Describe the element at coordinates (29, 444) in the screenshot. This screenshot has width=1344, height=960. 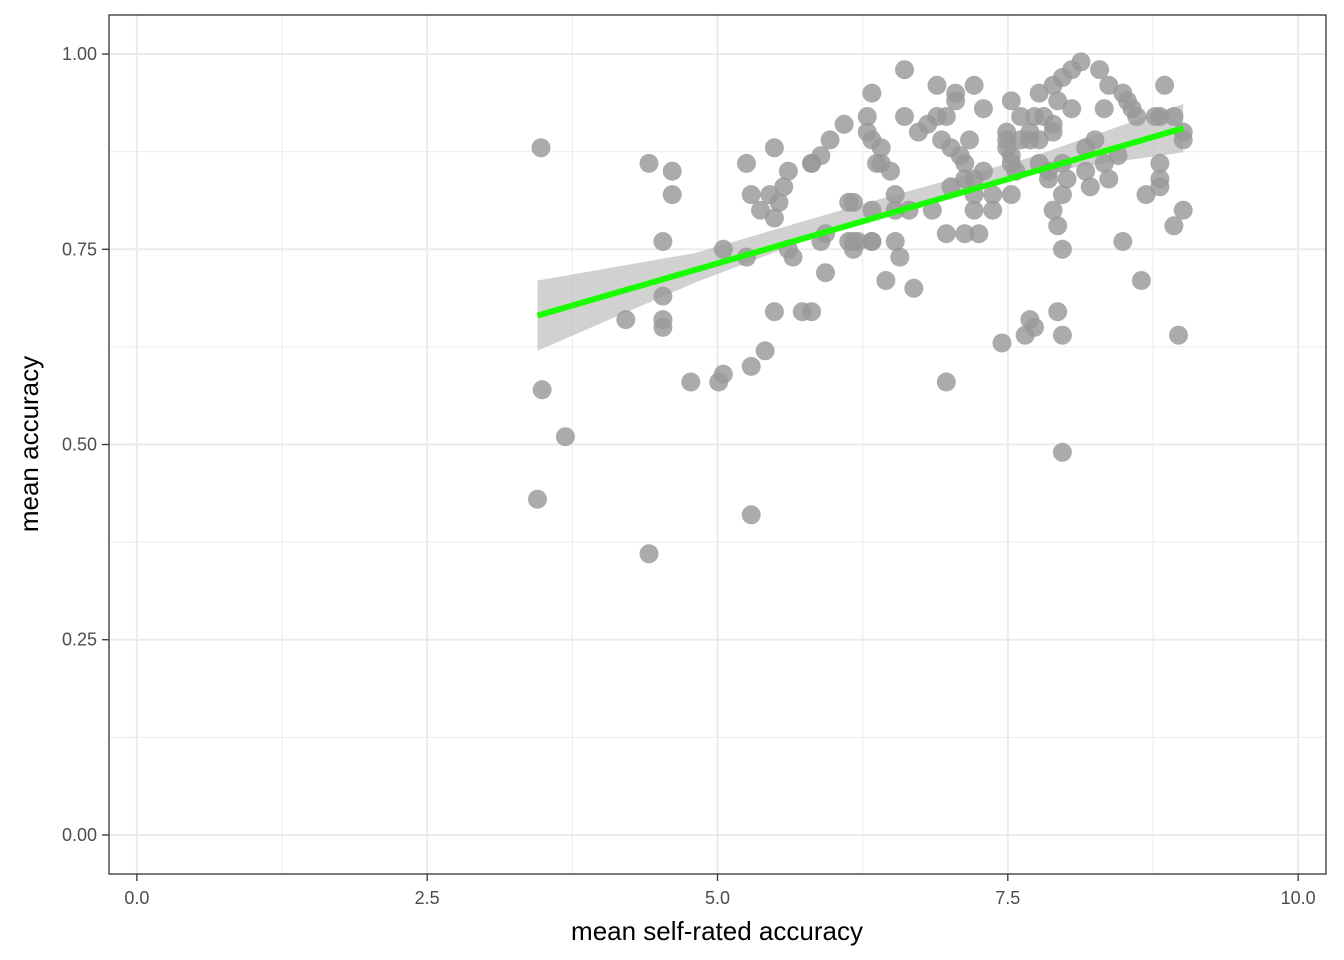
I see `y-axis-title: mean accuracy` at that location.